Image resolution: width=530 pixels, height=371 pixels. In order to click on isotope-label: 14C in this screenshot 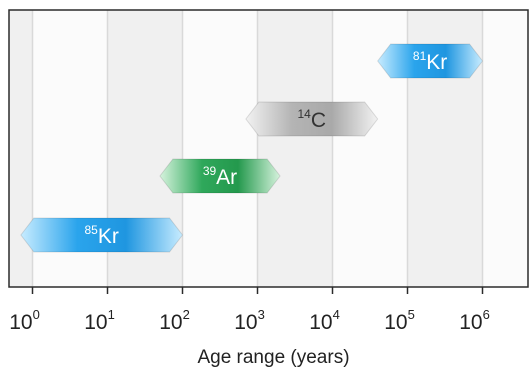, I will do `click(312, 119)`.